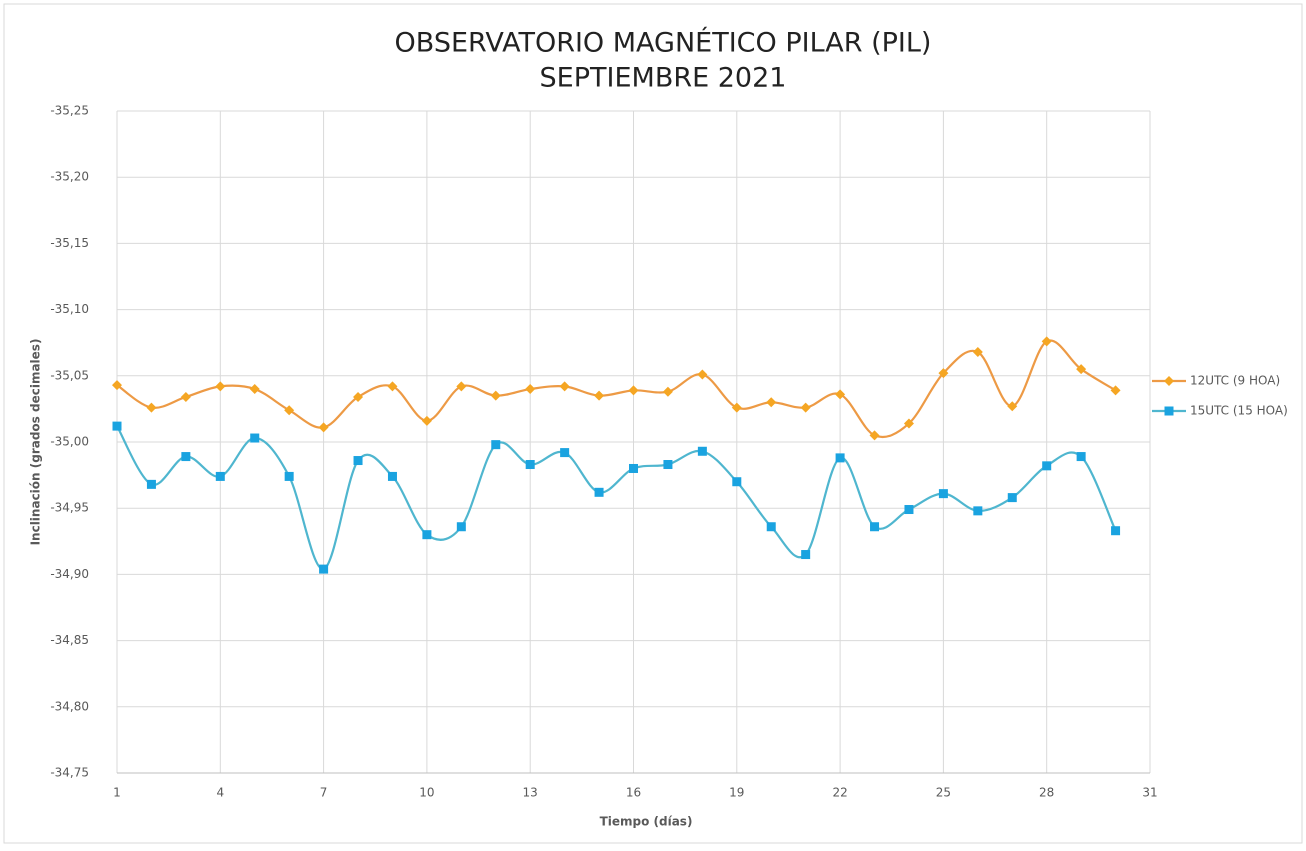 Image resolution: width=1306 pixels, height=851 pixels. I want to click on chart-subtitle: SEPTIEMBRE 2021, so click(663, 78).